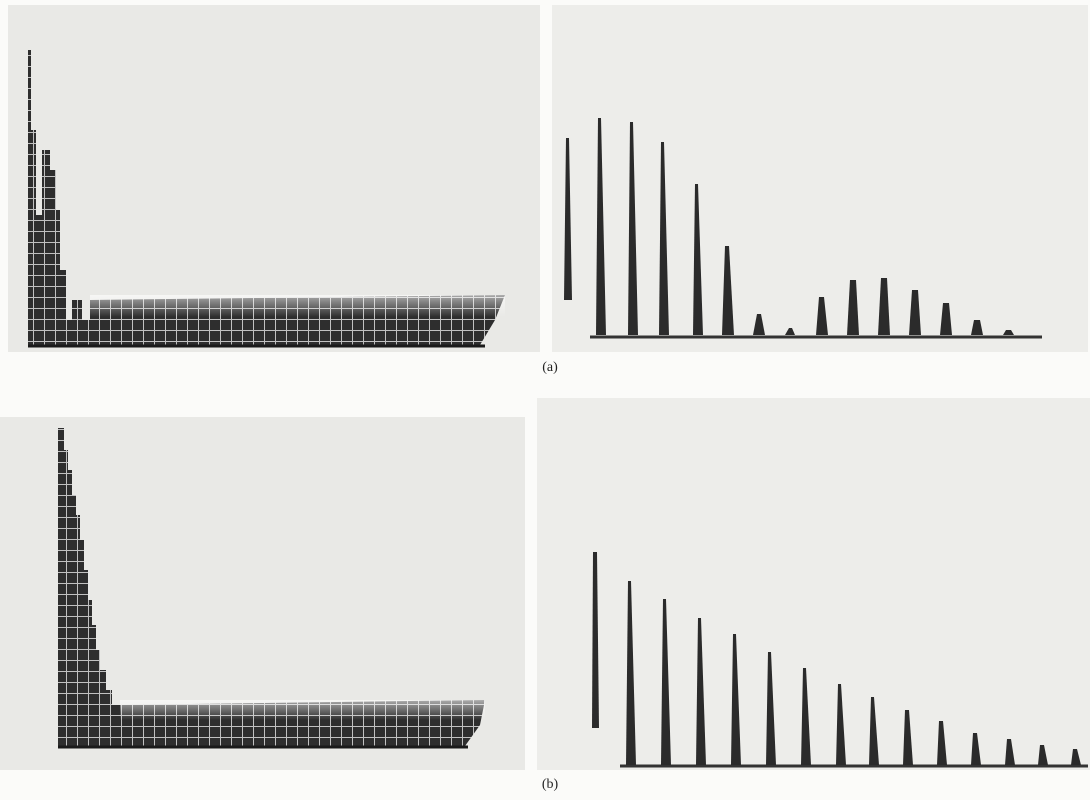 Image resolution: width=1090 pixels, height=800 pixels. Describe the element at coordinates (550, 367) in the screenshot. I see `panel-label: (a)` at that location.